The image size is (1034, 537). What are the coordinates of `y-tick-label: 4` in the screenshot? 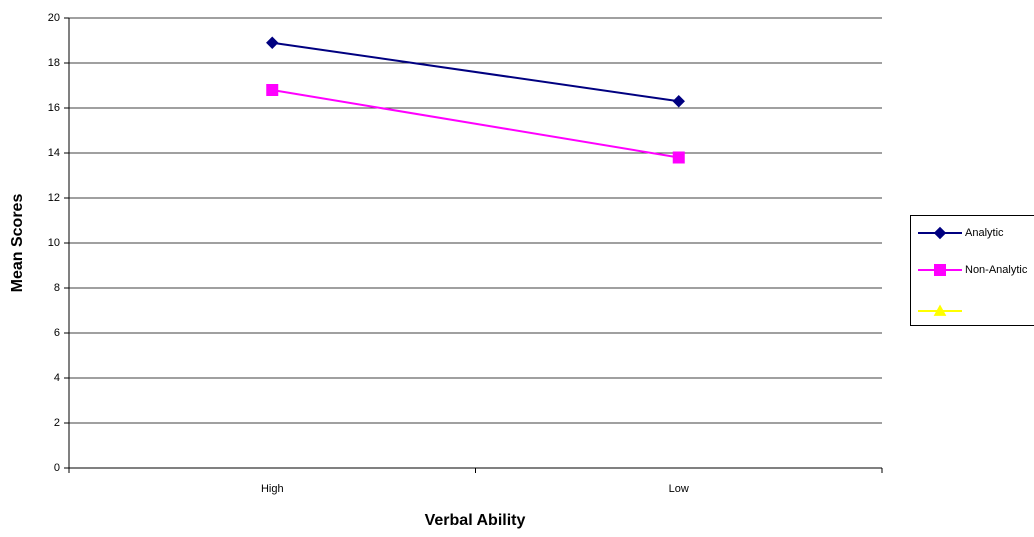 It's located at (57, 378).